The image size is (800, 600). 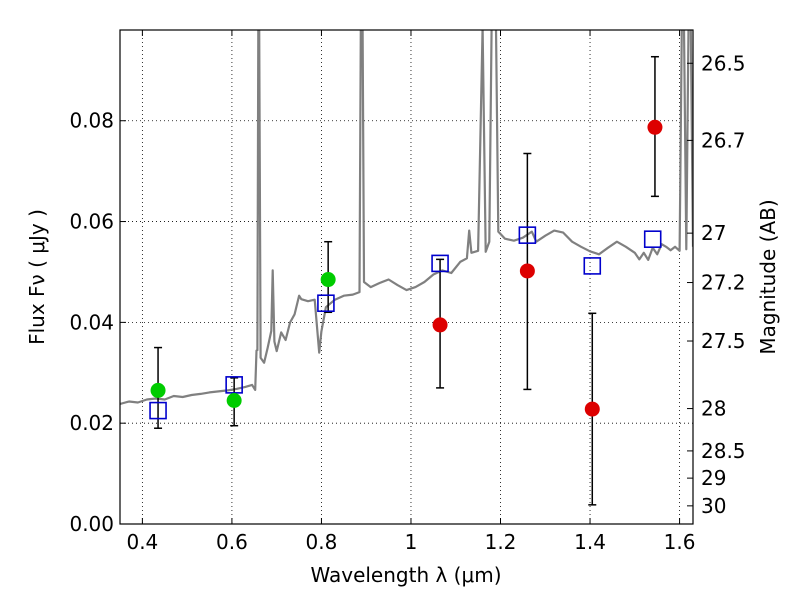 I want to click on y-tick-label: 0.08, so click(x=91, y=121).